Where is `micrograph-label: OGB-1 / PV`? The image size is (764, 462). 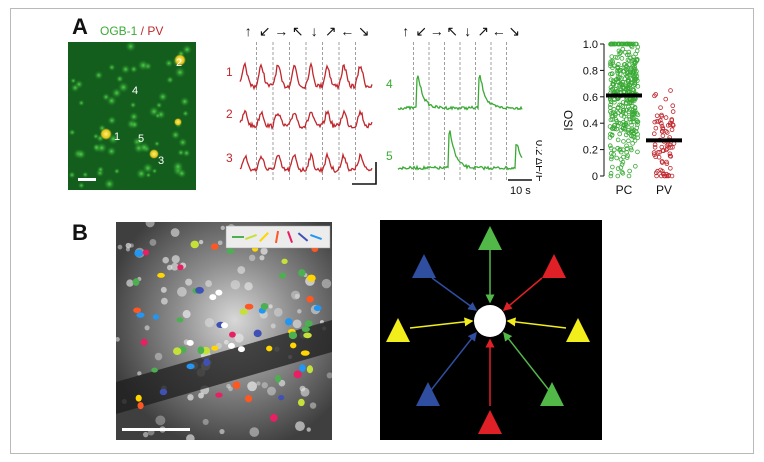
micrograph-label: OGB-1 / PV is located at coordinates (131, 31).